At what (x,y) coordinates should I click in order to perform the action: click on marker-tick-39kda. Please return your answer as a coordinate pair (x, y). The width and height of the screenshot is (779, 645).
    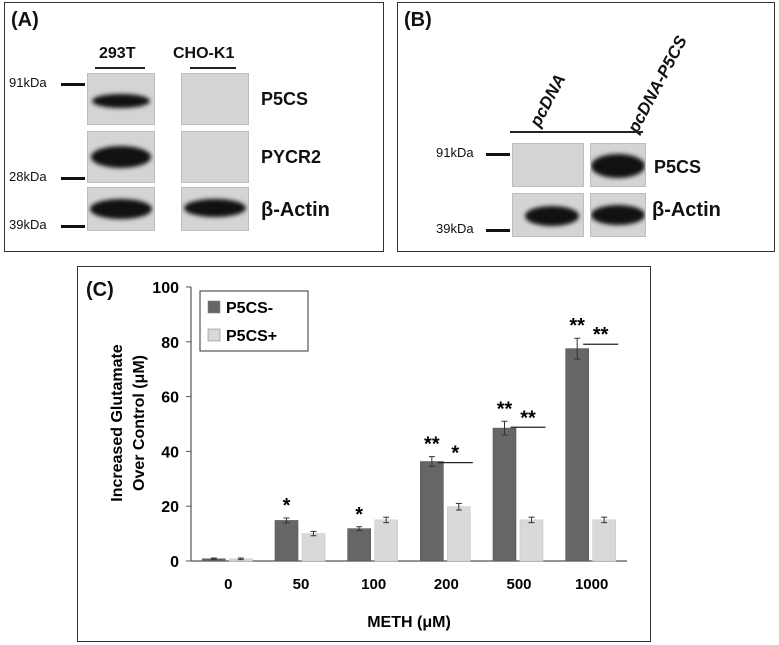
    Looking at the image, I should click on (73, 226).